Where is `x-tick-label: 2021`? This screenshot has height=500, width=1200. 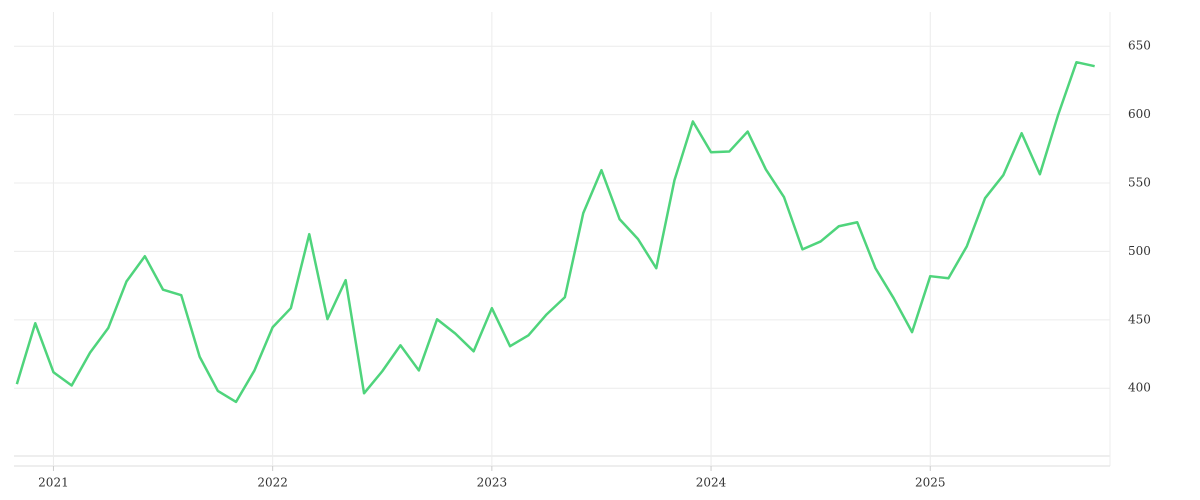 x-tick-label: 2021 is located at coordinates (53, 483).